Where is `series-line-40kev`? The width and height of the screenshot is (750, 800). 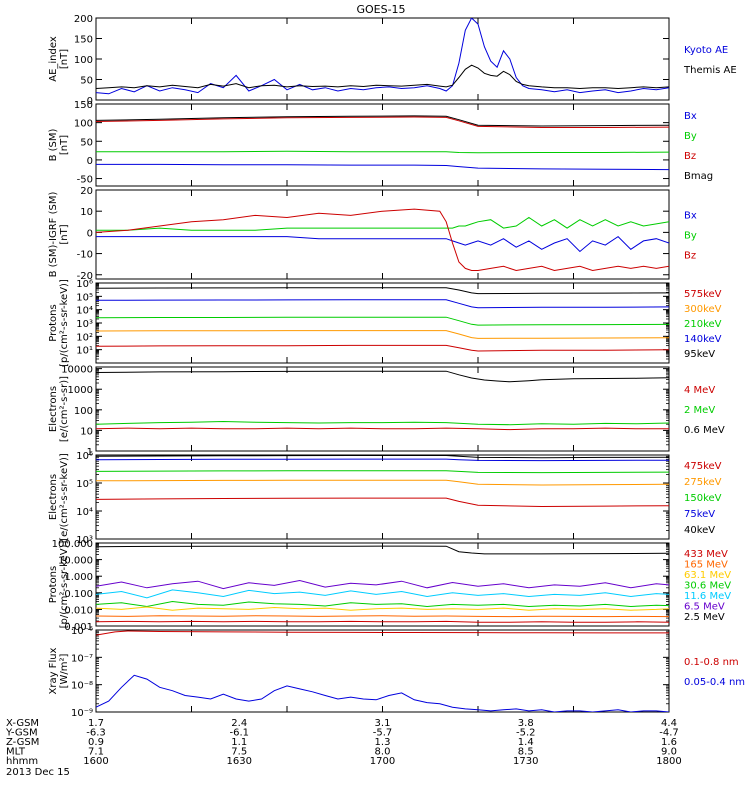 series-line-40kev is located at coordinates (382, 457).